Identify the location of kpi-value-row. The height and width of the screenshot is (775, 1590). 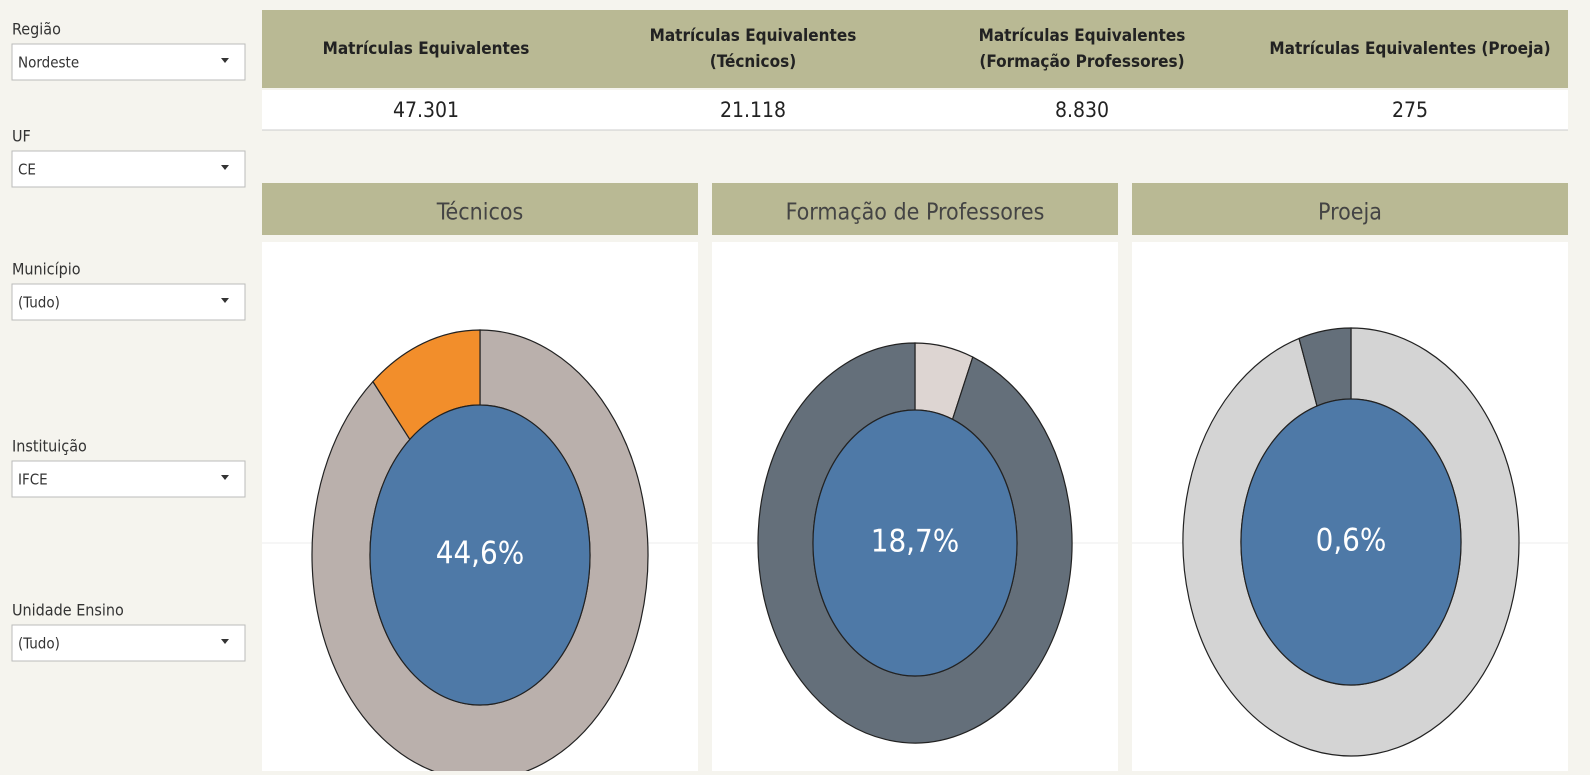
(915, 110).